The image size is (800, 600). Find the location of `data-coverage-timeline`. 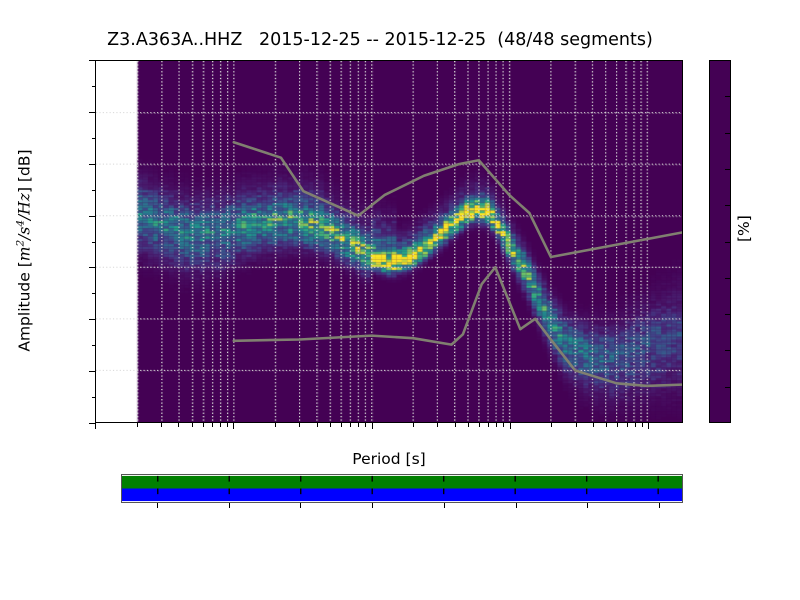

data-coverage-timeline is located at coordinates (402, 488).